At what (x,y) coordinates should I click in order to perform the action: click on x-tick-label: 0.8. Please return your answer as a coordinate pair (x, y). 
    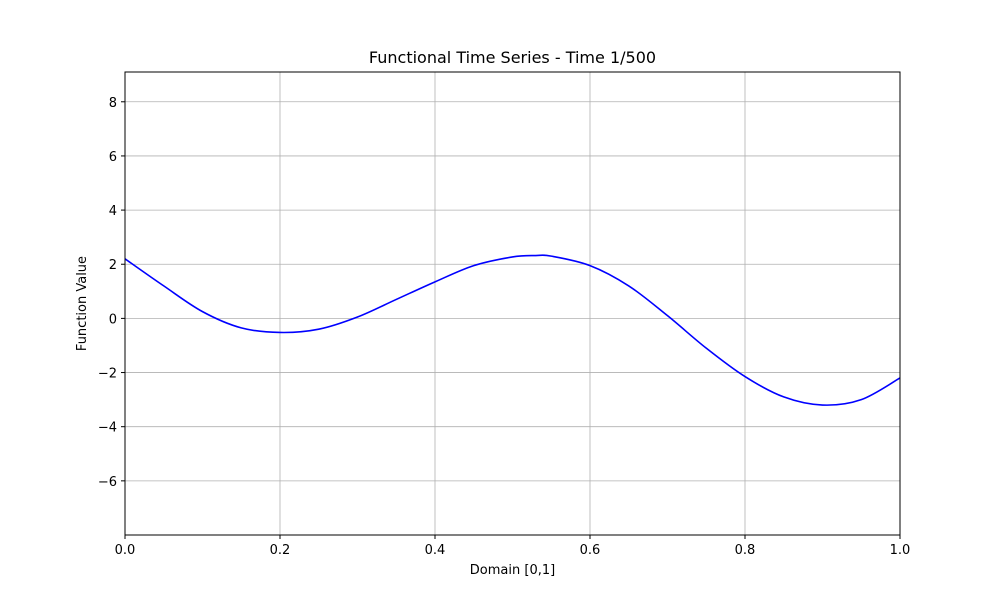
    Looking at the image, I should click on (745, 550).